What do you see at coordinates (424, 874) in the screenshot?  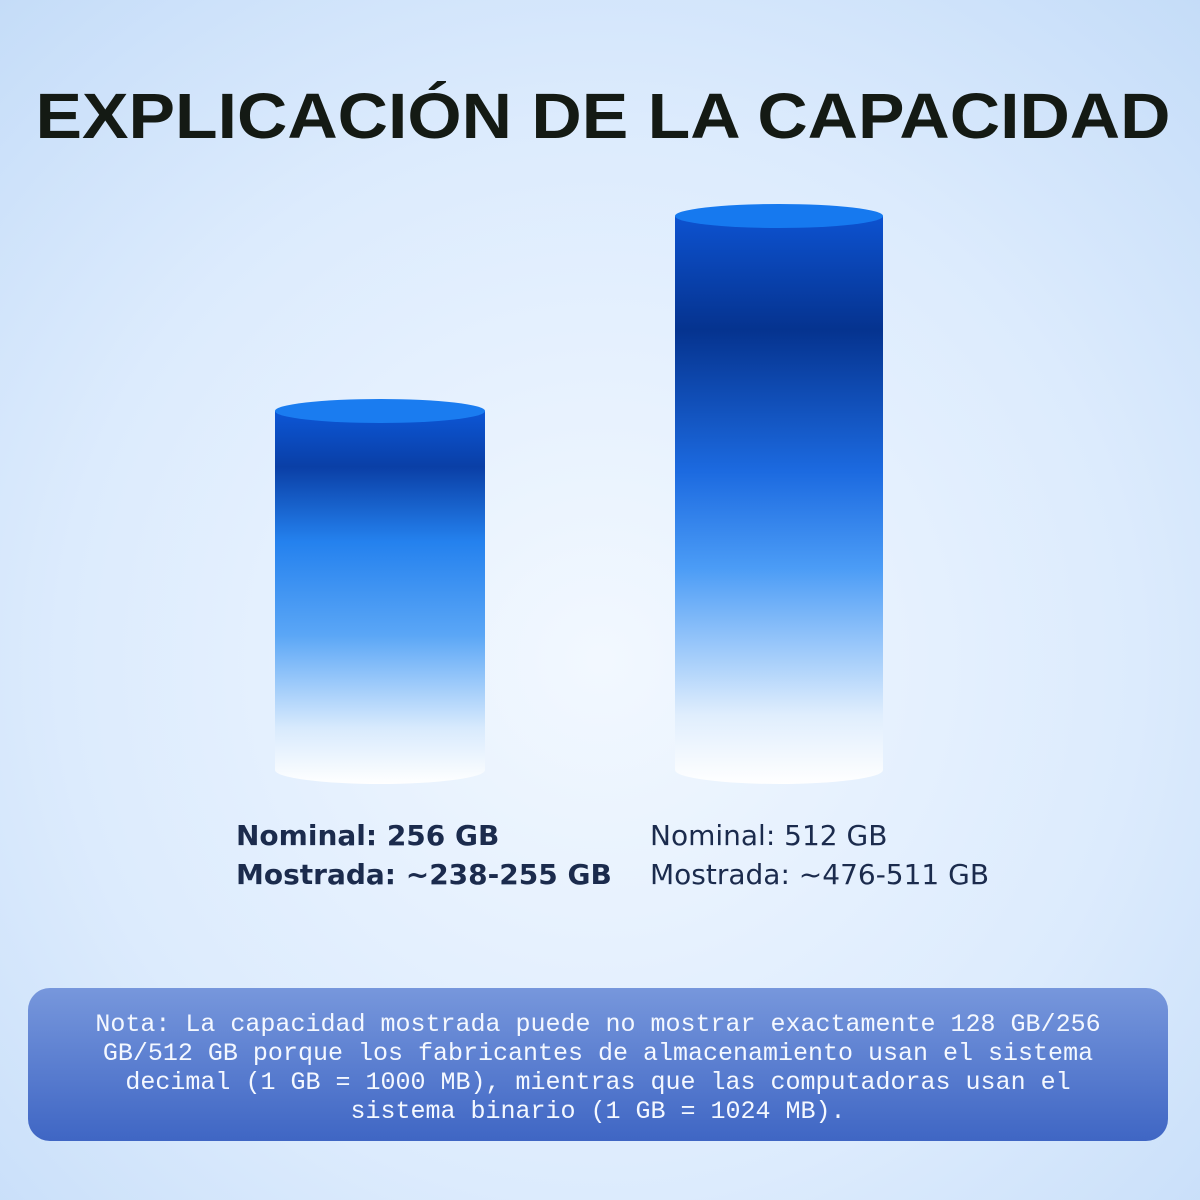 I see `shown-label: Mostrada: ~238-255 GB` at bounding box center [424, 874].